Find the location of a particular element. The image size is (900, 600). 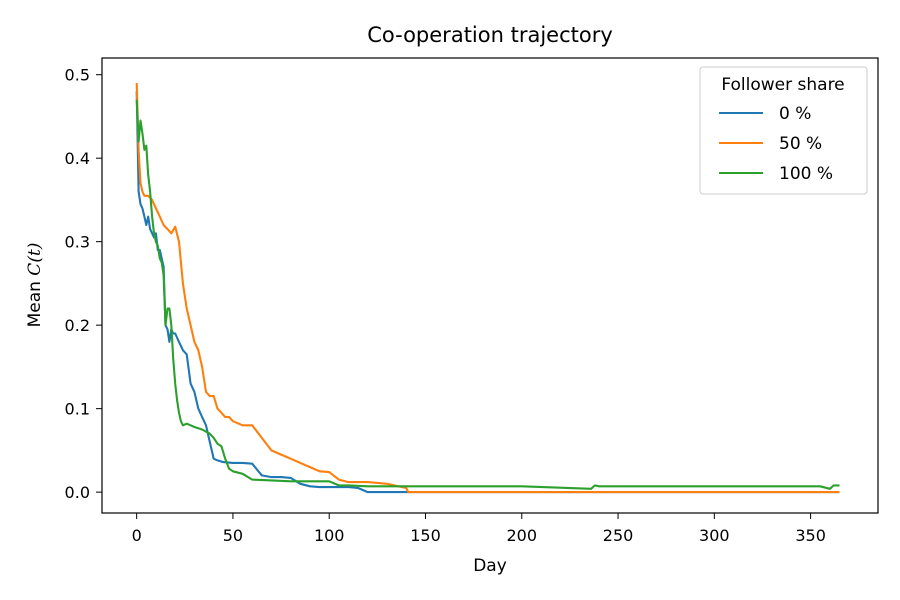

x-tick-label: 150 is located at coordinates (425, 535).